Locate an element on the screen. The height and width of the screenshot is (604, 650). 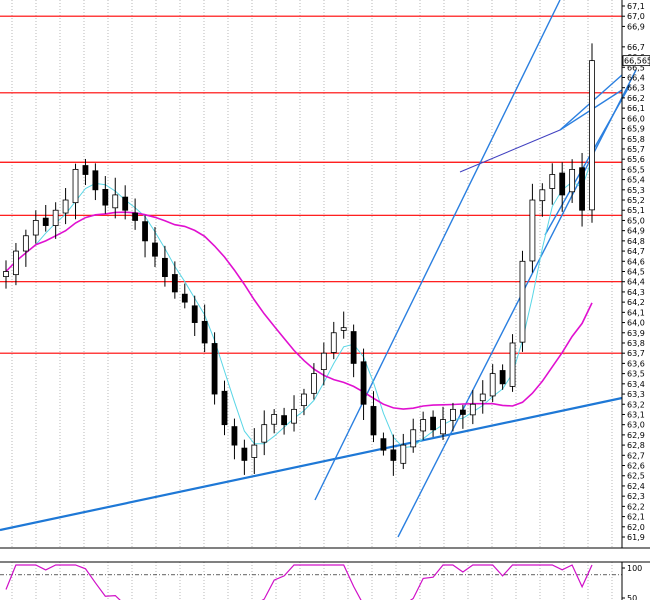
y-tick-label: 64,2 is located at coordinates (636, 302).